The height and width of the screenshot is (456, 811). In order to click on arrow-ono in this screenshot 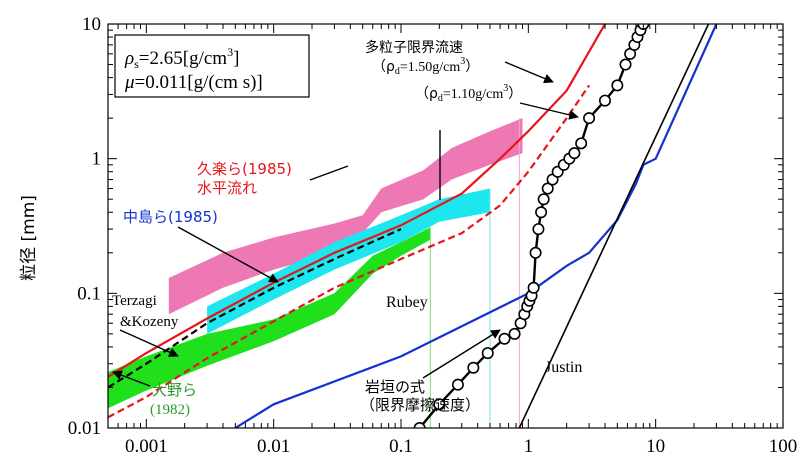, I will do `click(131, 378)`.